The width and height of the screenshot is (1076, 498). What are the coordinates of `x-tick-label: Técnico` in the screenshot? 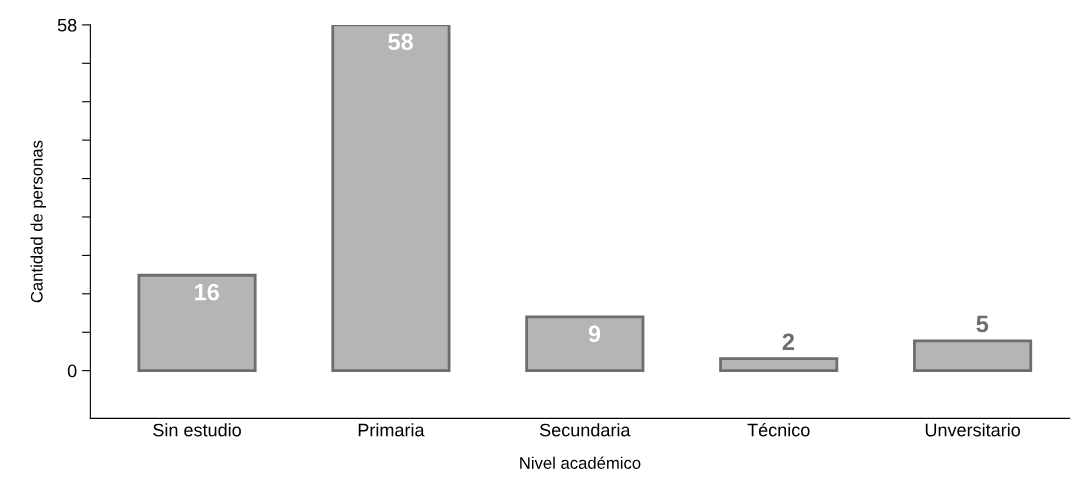 It's located at (778, 429).